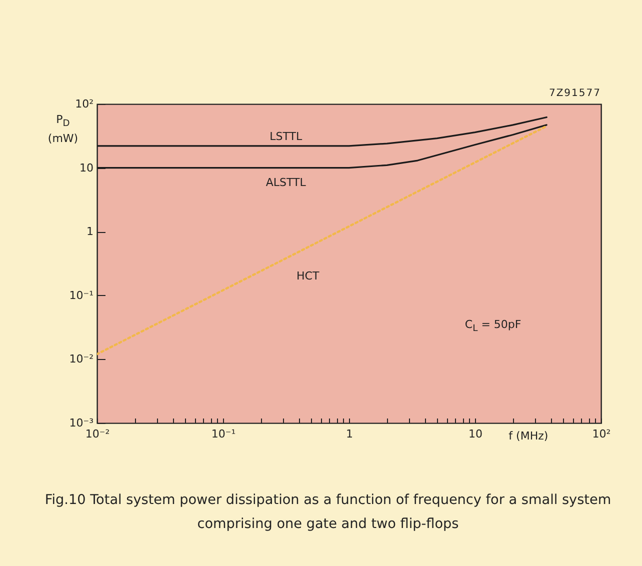 The height and width of the screenshot is (566, 642). What do you see at coordinates (349, 434) in the screenshot?
I see `x-tick-label: 1` at bounding box center [349, 434].